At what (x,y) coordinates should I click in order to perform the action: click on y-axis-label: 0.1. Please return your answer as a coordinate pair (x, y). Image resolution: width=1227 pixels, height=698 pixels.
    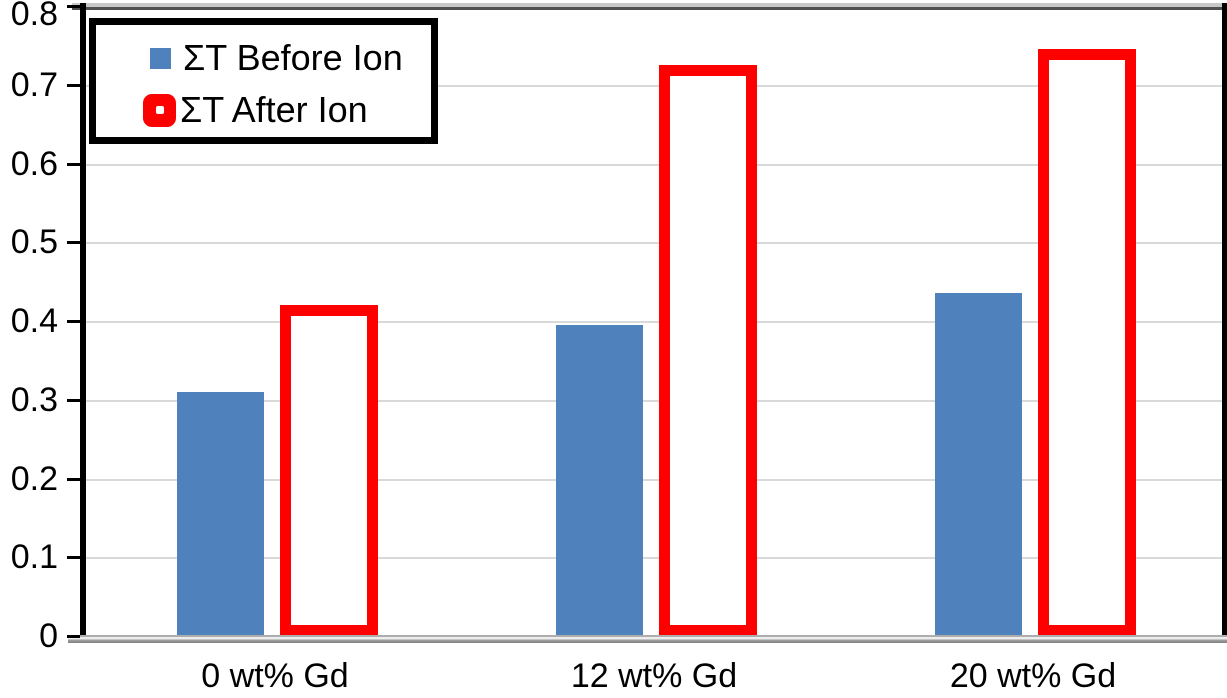
    Looking at the image, I should click on (34, 557).